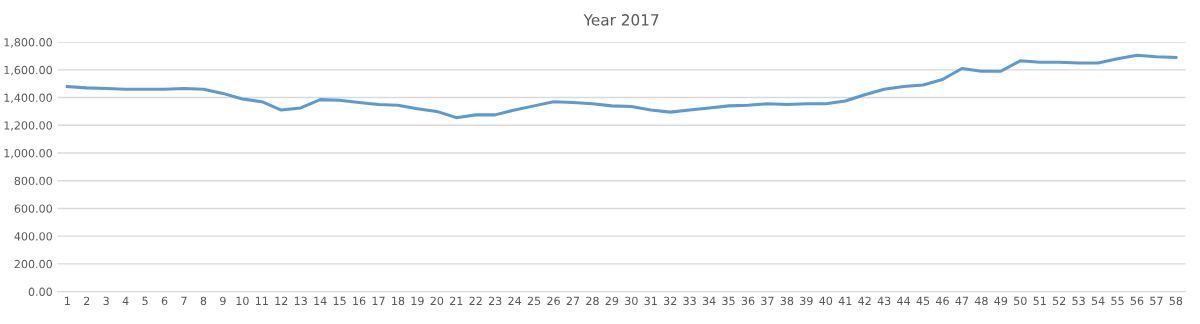 This screenshot has width=1200, height=324. Describe the element at coordinates (767, 301) in the screenshot. I see `x-tick-label: 37` at that location.